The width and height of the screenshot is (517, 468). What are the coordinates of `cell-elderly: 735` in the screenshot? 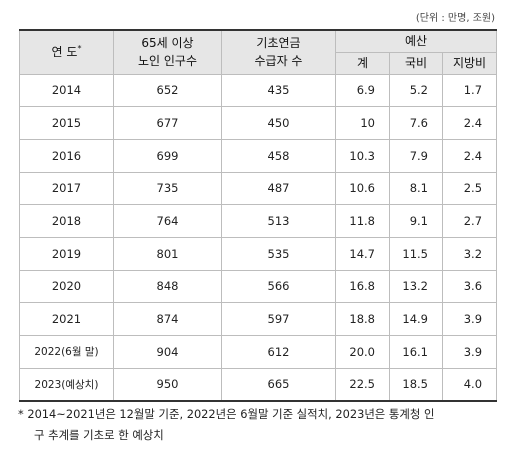 It's located at (167, 189).